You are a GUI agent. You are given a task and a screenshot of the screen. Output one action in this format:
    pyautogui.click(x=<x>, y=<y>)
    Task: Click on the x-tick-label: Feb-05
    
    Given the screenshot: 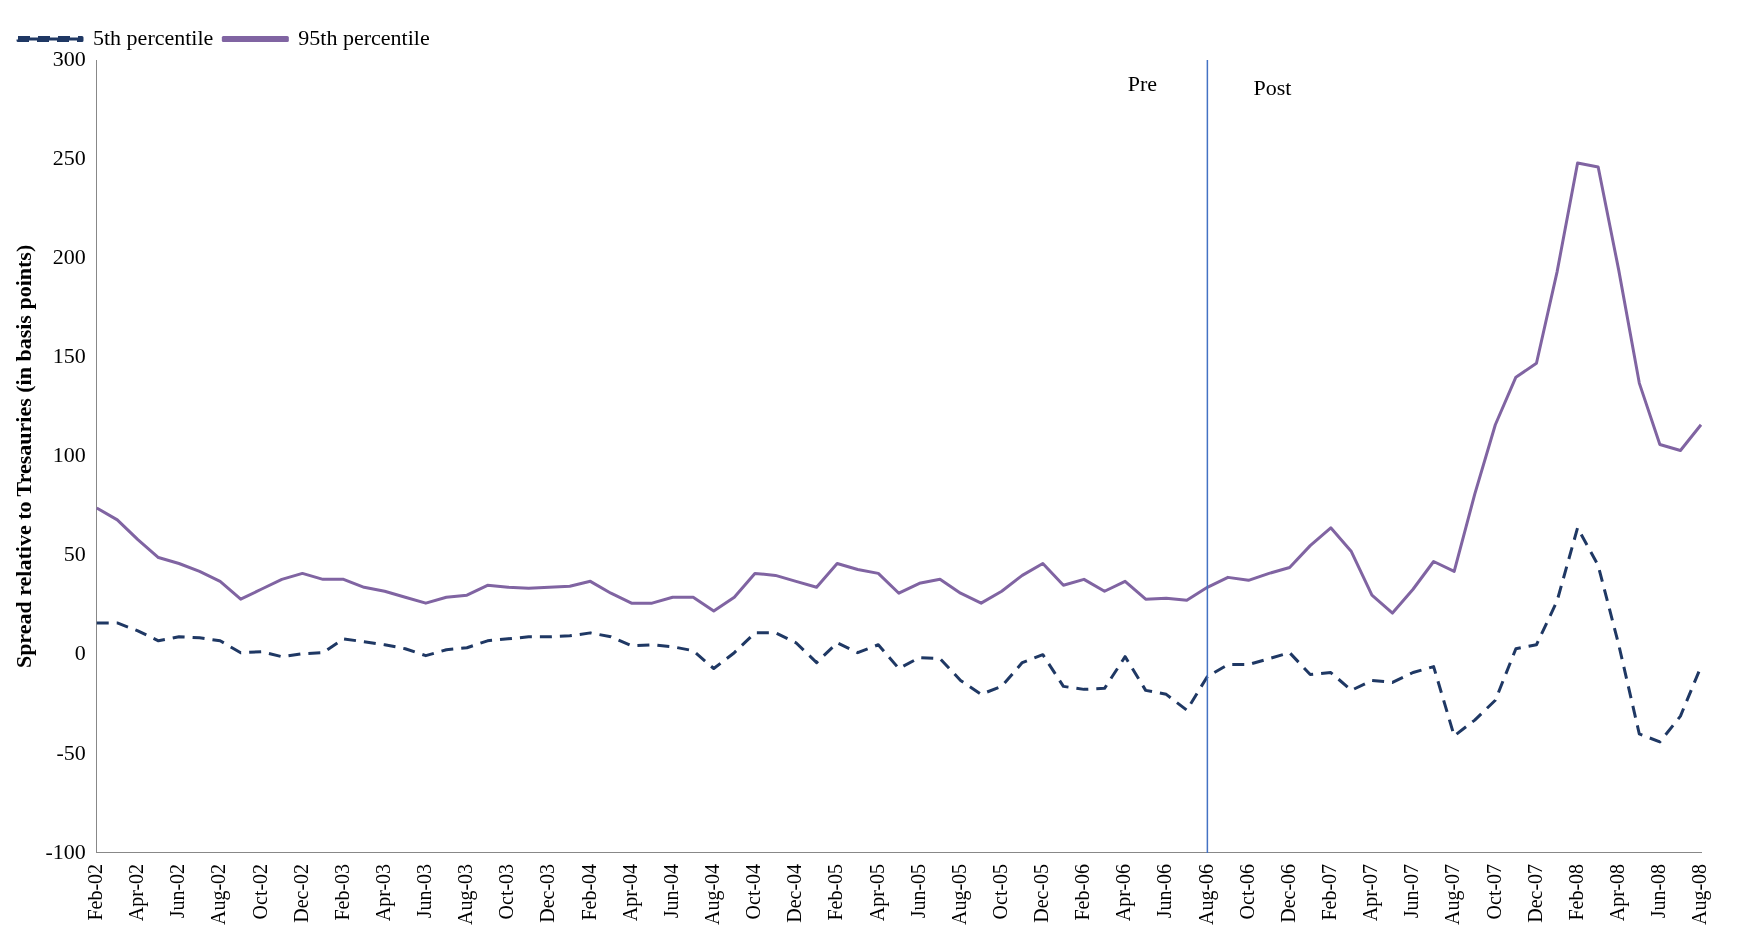 What is the action you would take?
    pyautogui.click(x=835, y=892)
    